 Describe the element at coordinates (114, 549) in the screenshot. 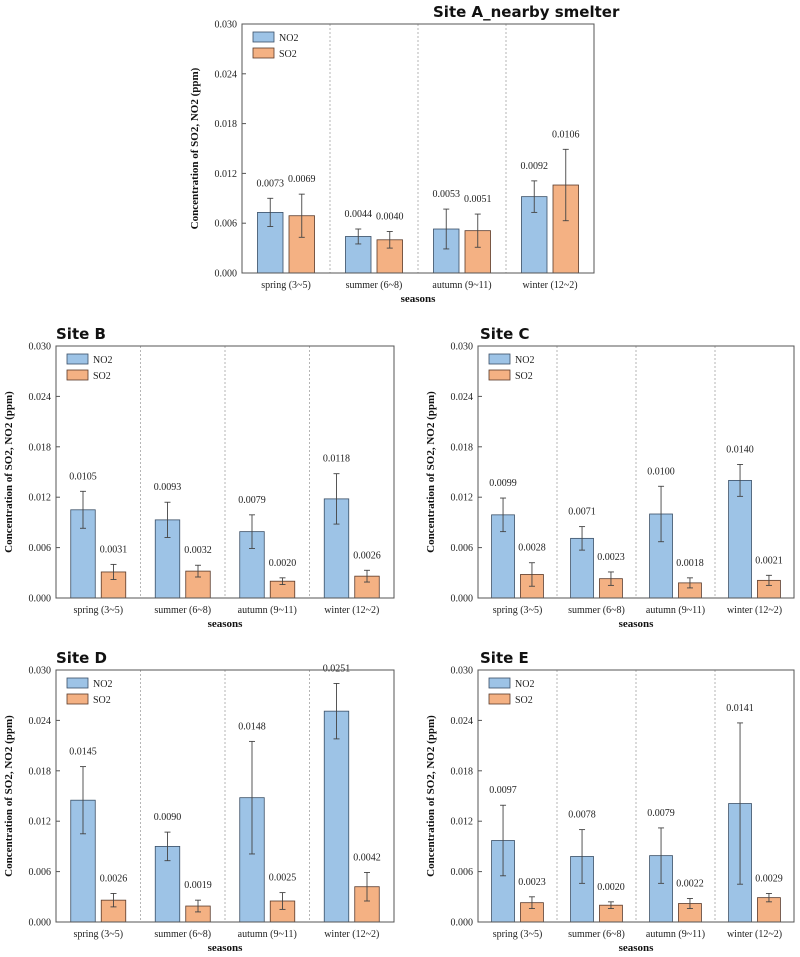

I see `data-label: 0.0031` at that location.